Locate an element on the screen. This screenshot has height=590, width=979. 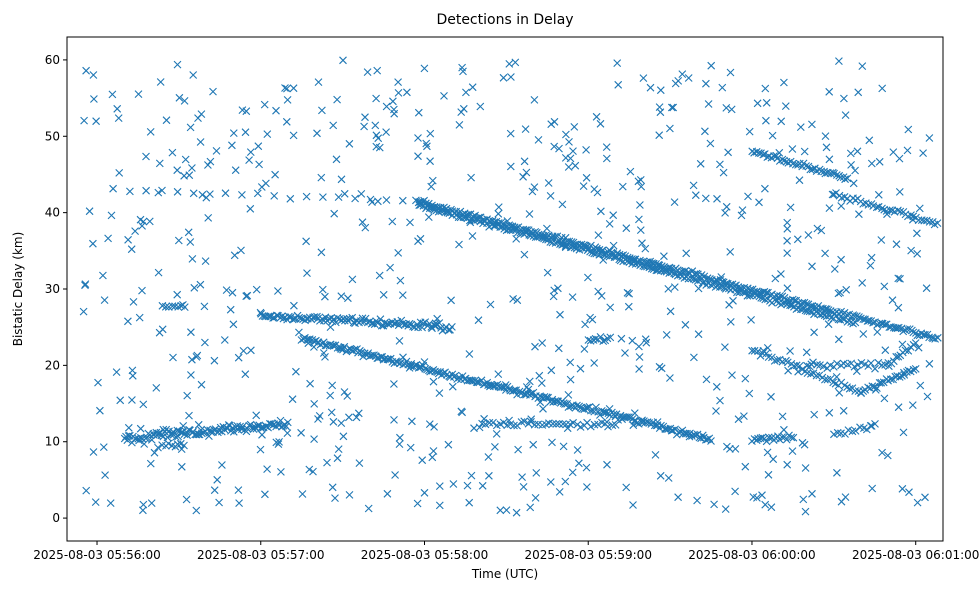
y-axis-label: Bistatic Delay (km) is located at coordinates (18, 289).